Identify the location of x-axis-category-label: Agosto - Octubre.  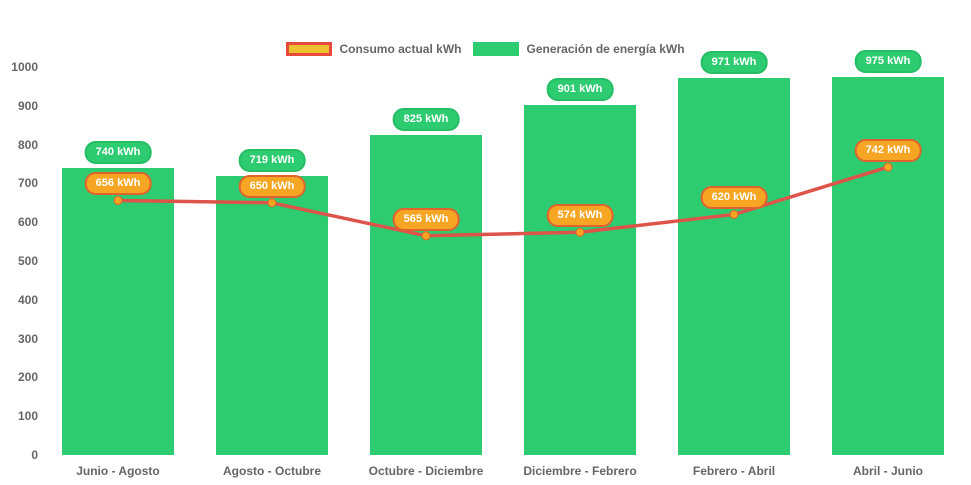
(272, 471).